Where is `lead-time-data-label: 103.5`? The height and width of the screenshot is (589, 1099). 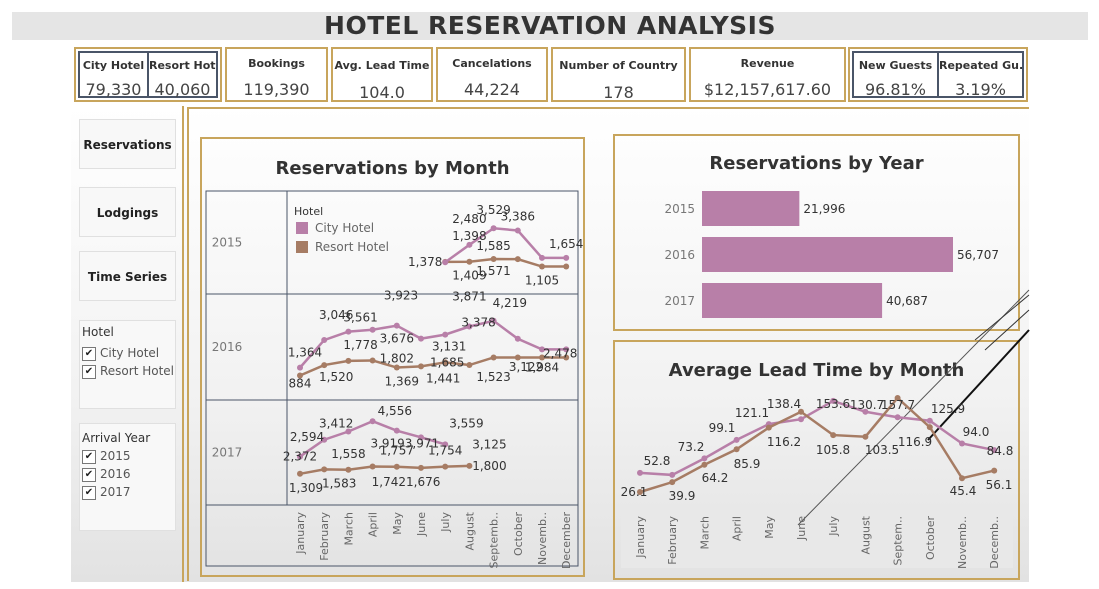 lead-time-data-label: 103.5 is located at coordinates (882, 450).